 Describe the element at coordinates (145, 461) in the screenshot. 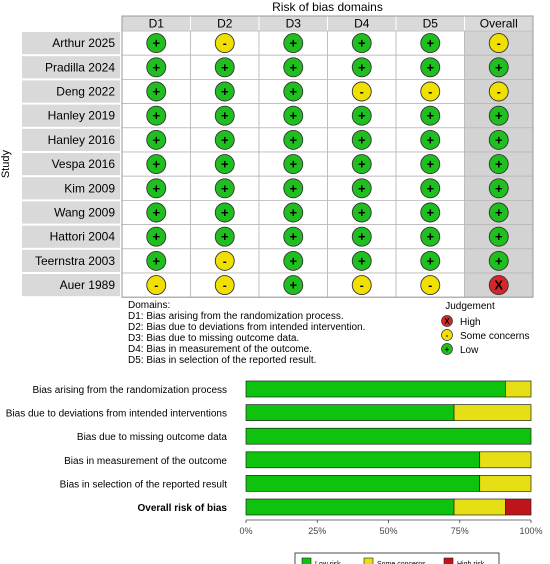

I see `bar-category-label: Bias in measurement of the outcome` at that location.